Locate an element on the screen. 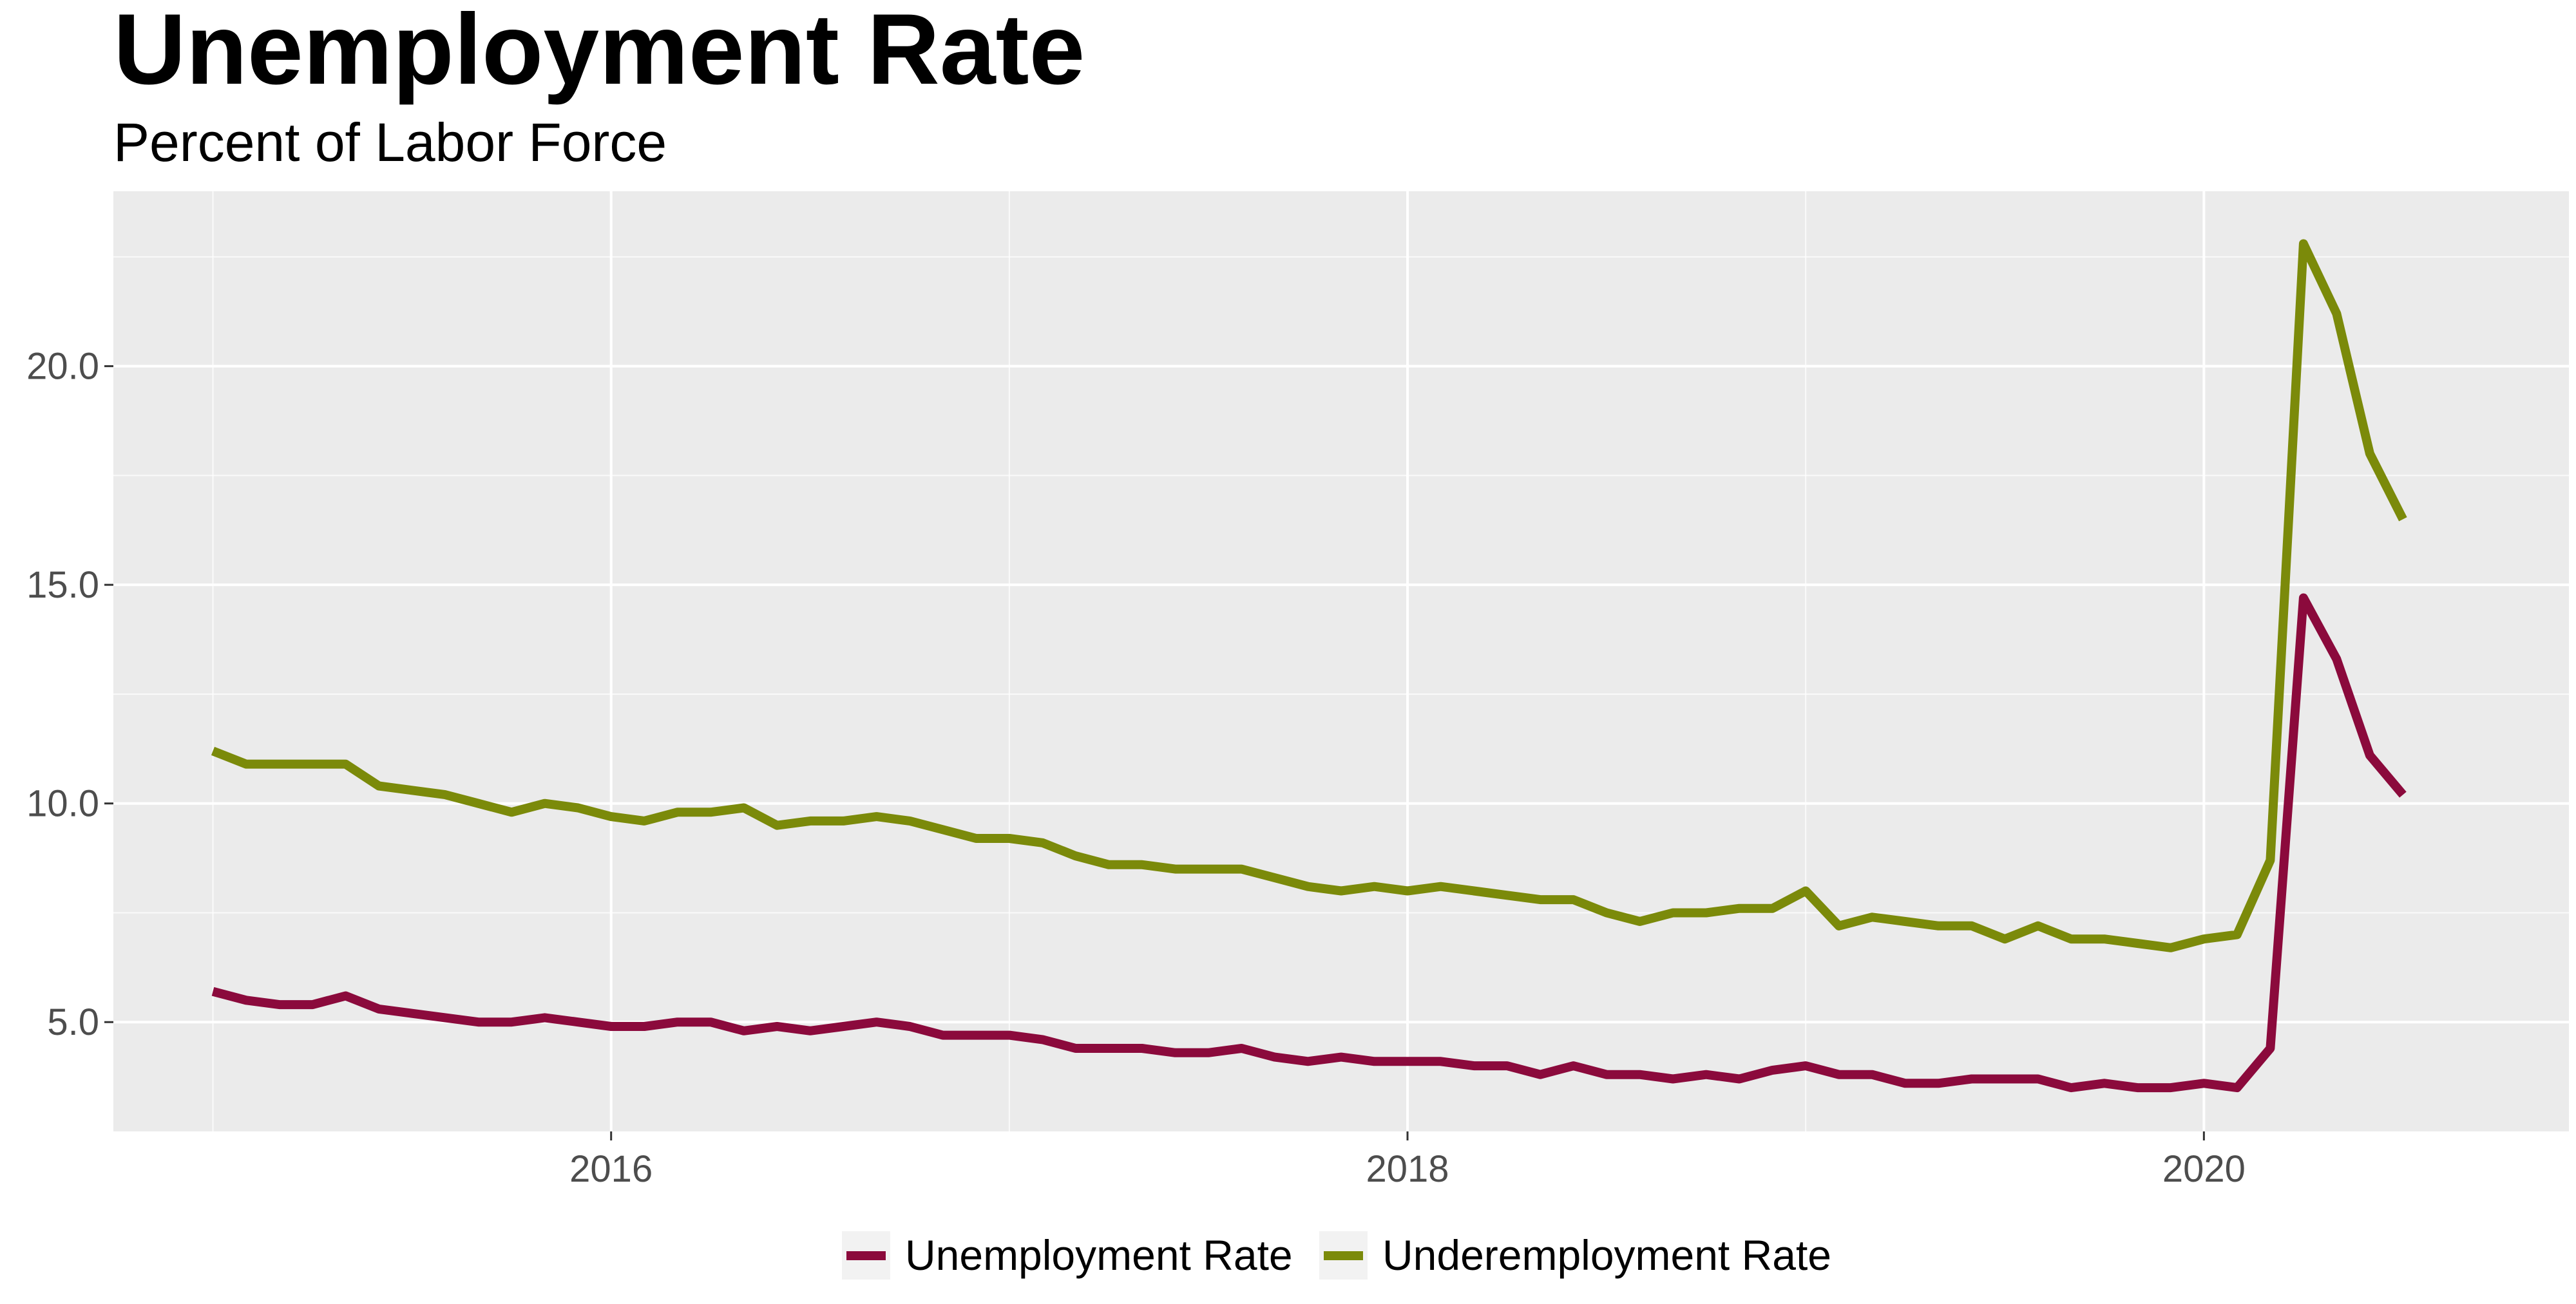 The height and width of the screenshot is (1304, 2576). x-tick-label: 2020 is located at coordinates (2204, 1169).